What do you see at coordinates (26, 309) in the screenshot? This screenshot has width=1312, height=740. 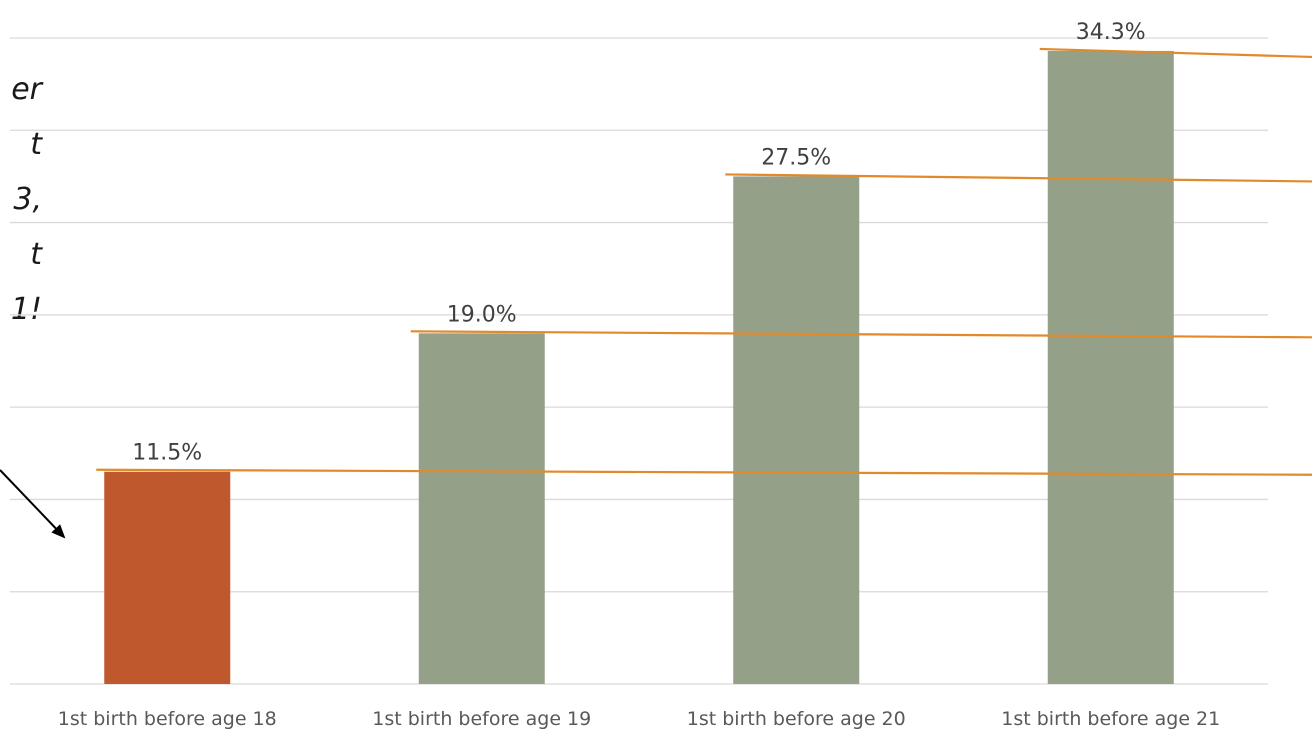 I see `annotation-line: 1!` at bounding box center [26, 309].